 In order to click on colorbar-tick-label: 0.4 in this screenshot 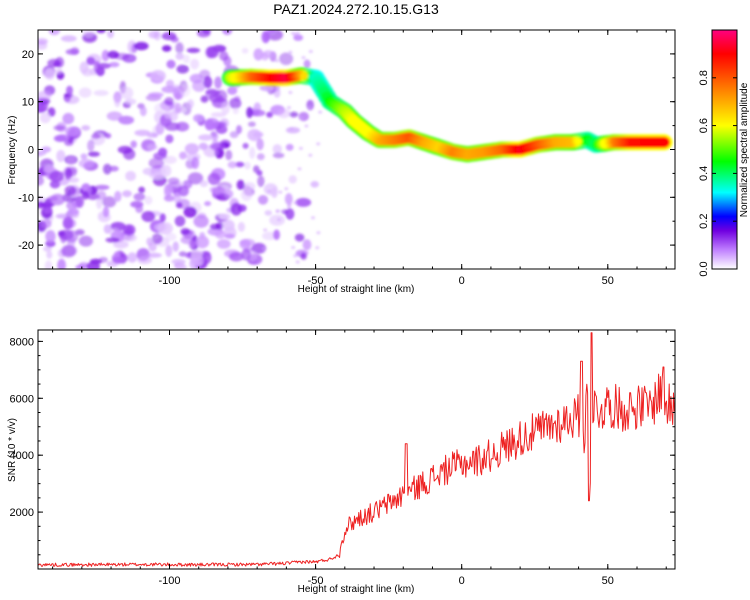, I will do `click(704, 173)`.